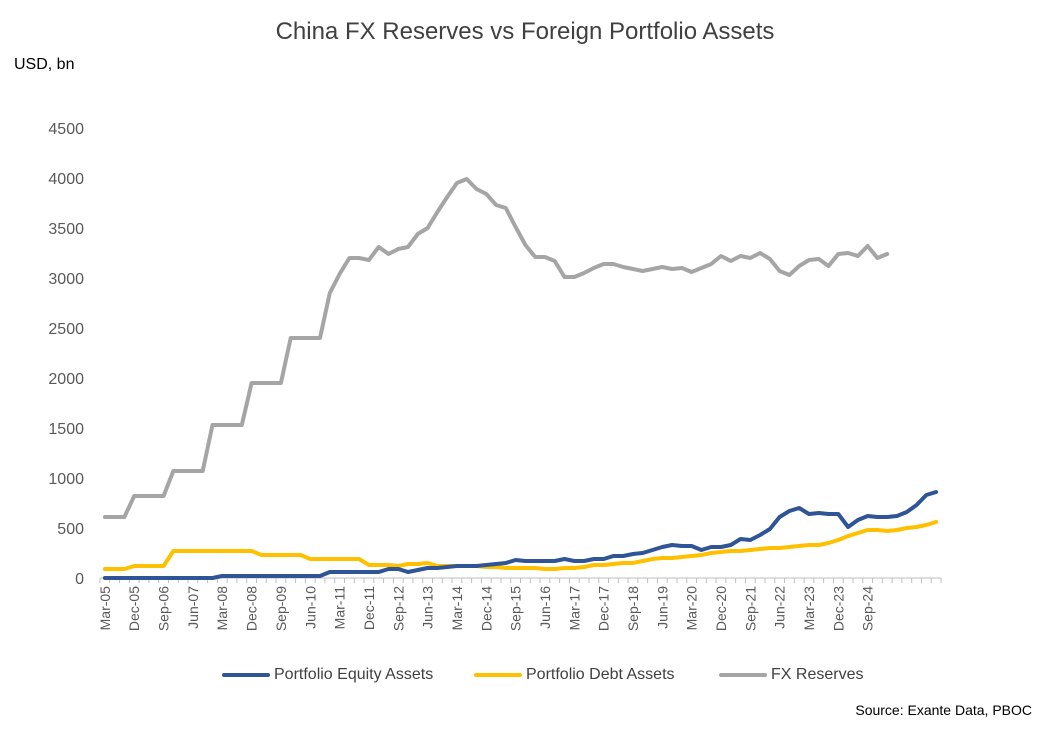 The width and height of the screenshot is (1050, 750). What do you see at coordinates (633, 608) in the screenshot?
I see `x-tick-label: Sep-18` at bounding box center [633, 608].